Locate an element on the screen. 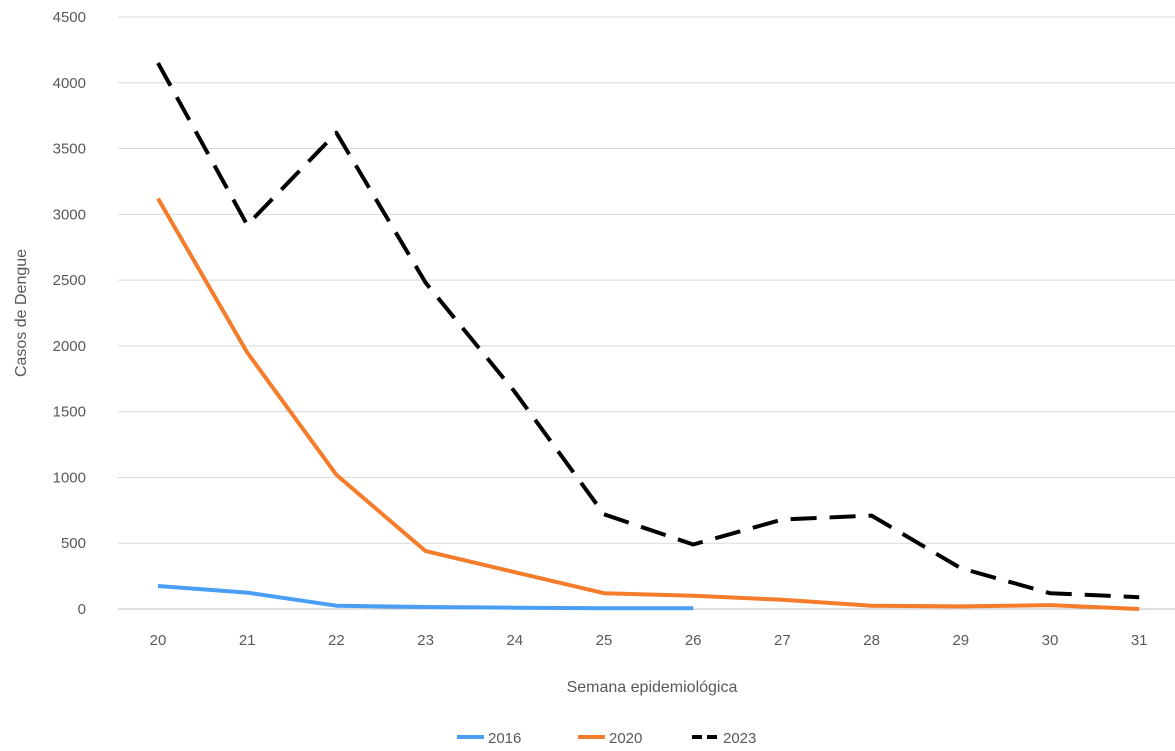 This screenshot has width=1175, height=751. x-tick-label: 26 is located at coordinates (693, 640).